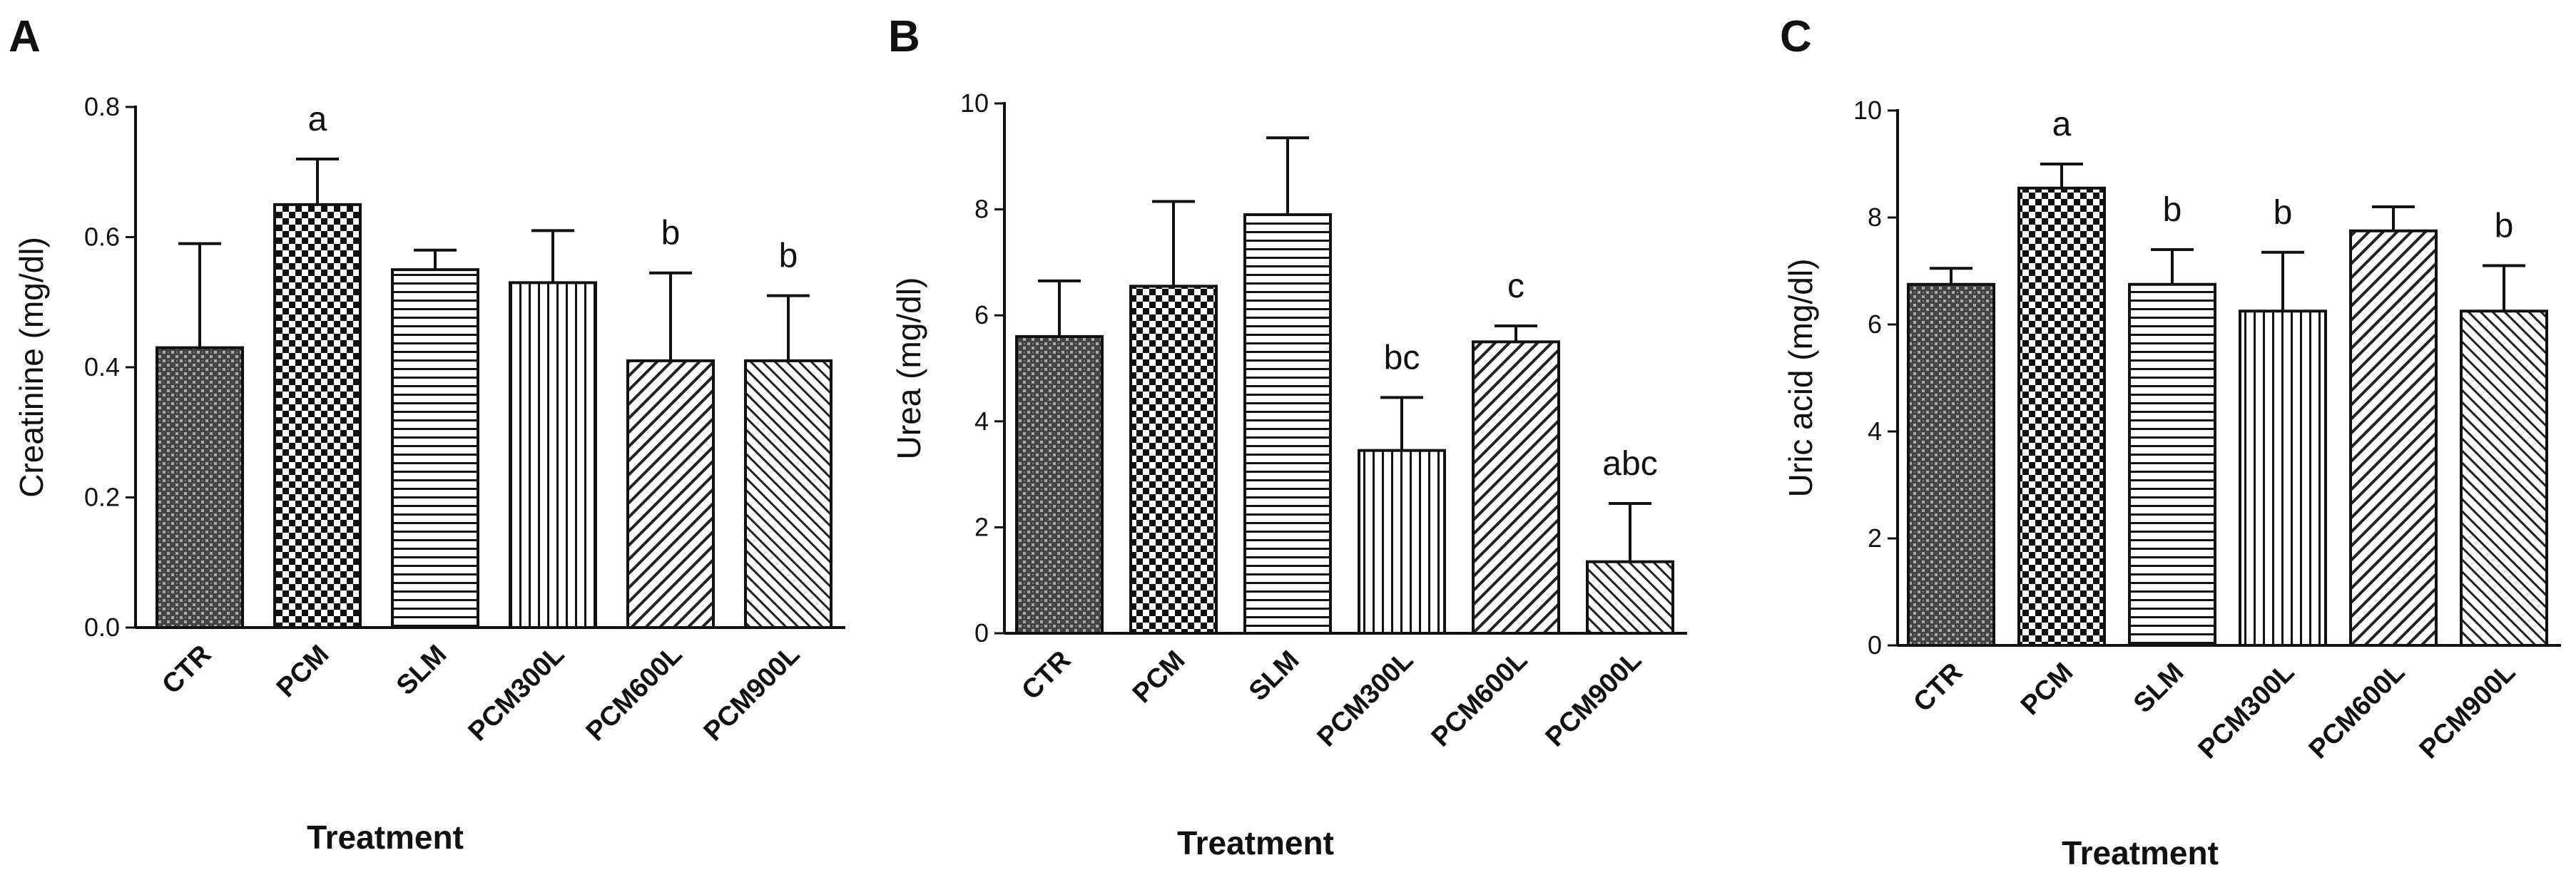 The image size is (2576, 885). What do you see at coordinates (31, 367) in the screenshot?
I see `a-y-axis-title: Creatinine (mg/dl)` at bounding box center [31, 367].